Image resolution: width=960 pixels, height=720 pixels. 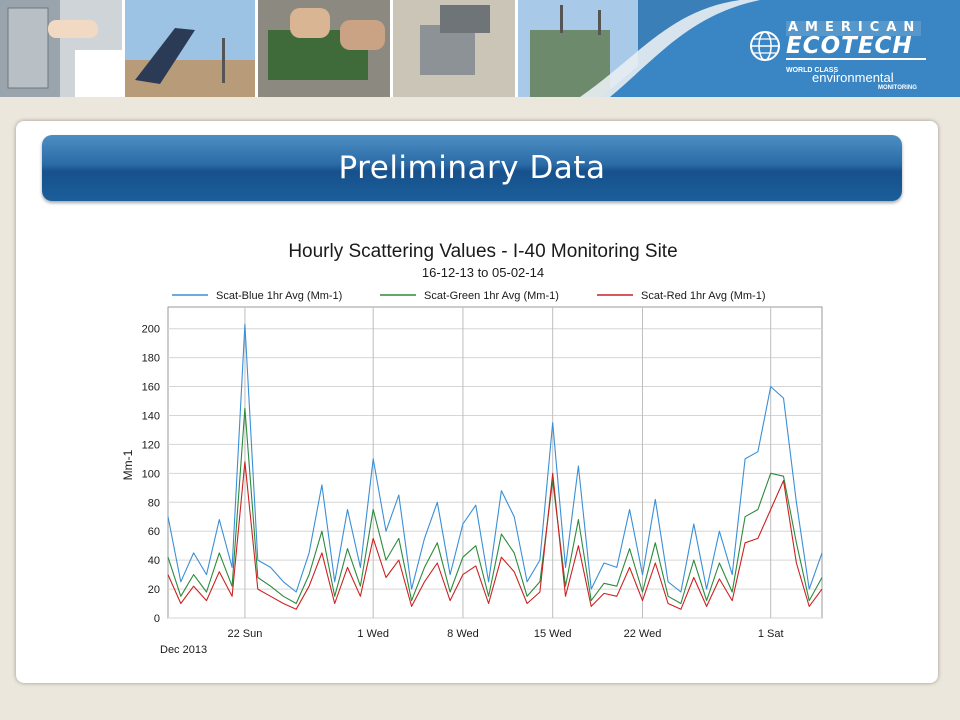 What do you see at coordinates (703, 296) in the screenshot?
I see `legend-label: Scat-Red 1hr Avg (Mm-1)` at bounding box center [703, 296].